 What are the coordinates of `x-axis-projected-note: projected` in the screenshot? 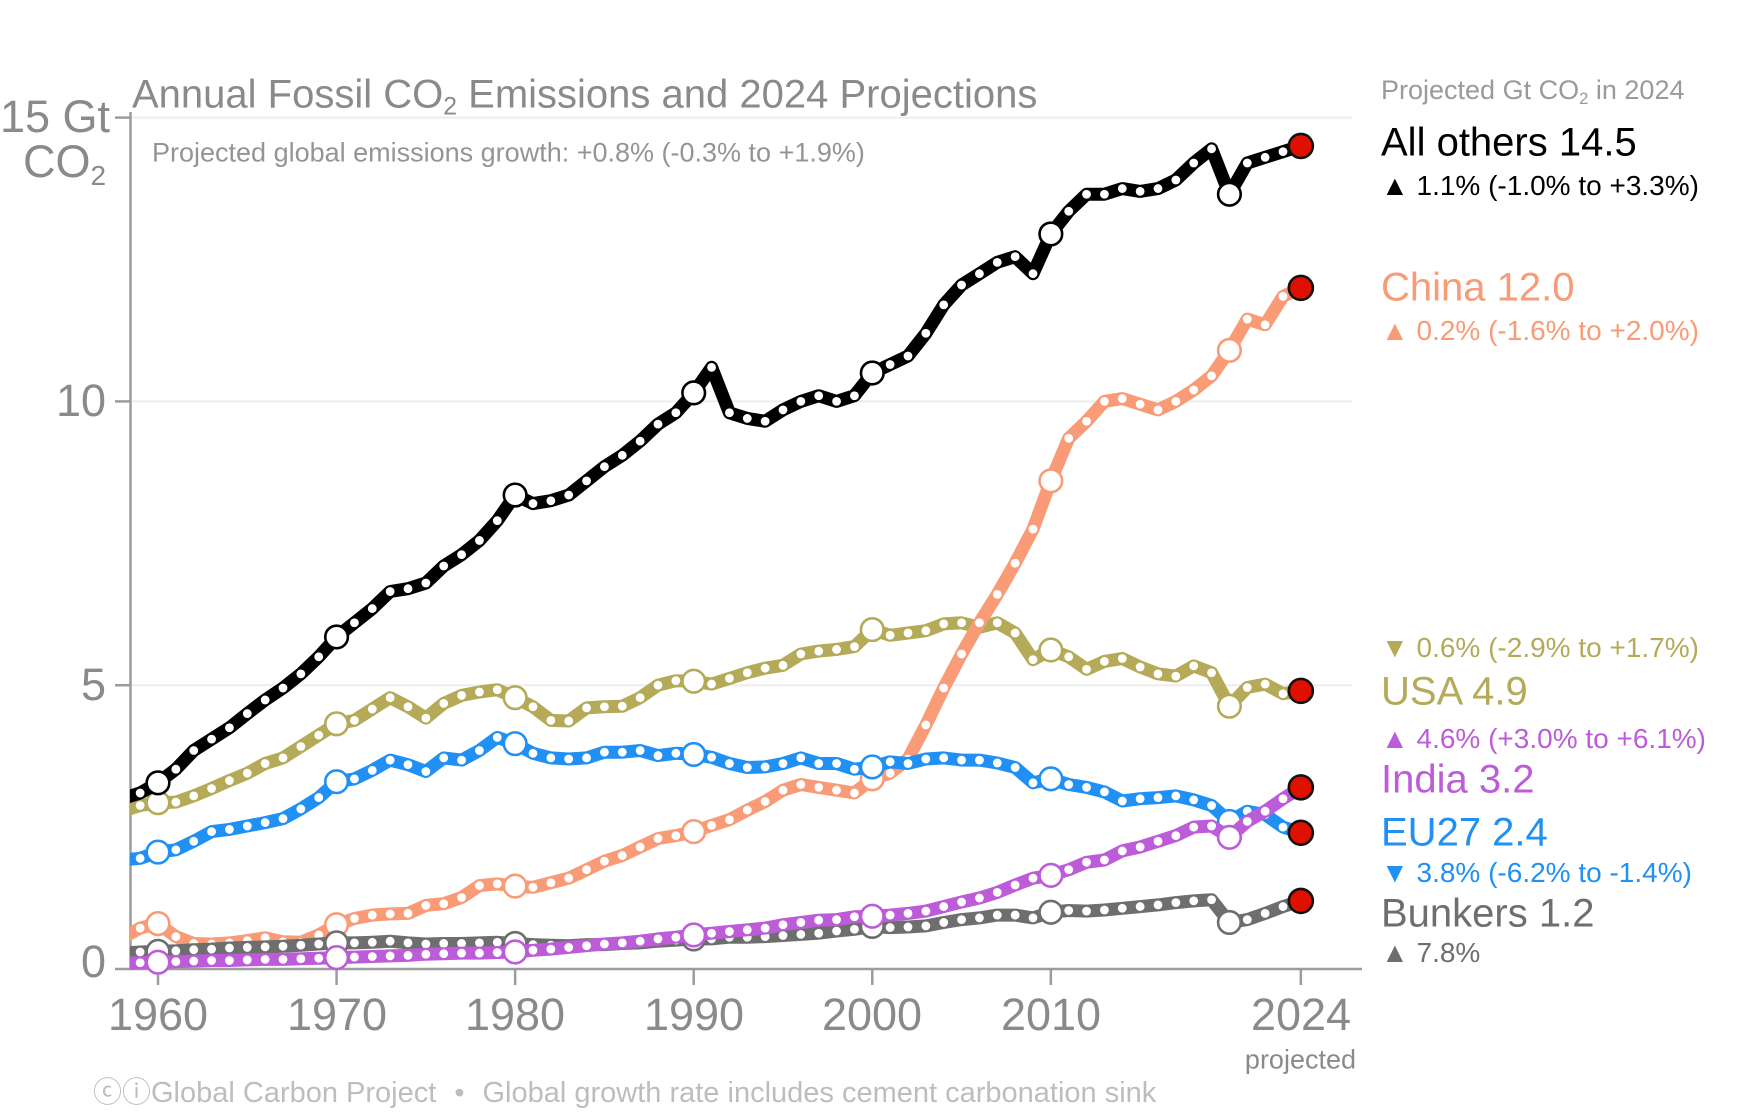 It's located at (1300, 1059).